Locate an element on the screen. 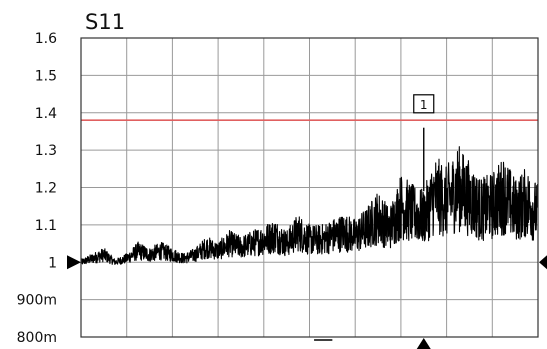 The width and height of the screenshot is (547, 349). y-tick-label: 1 is located at coordinates (52, 263).